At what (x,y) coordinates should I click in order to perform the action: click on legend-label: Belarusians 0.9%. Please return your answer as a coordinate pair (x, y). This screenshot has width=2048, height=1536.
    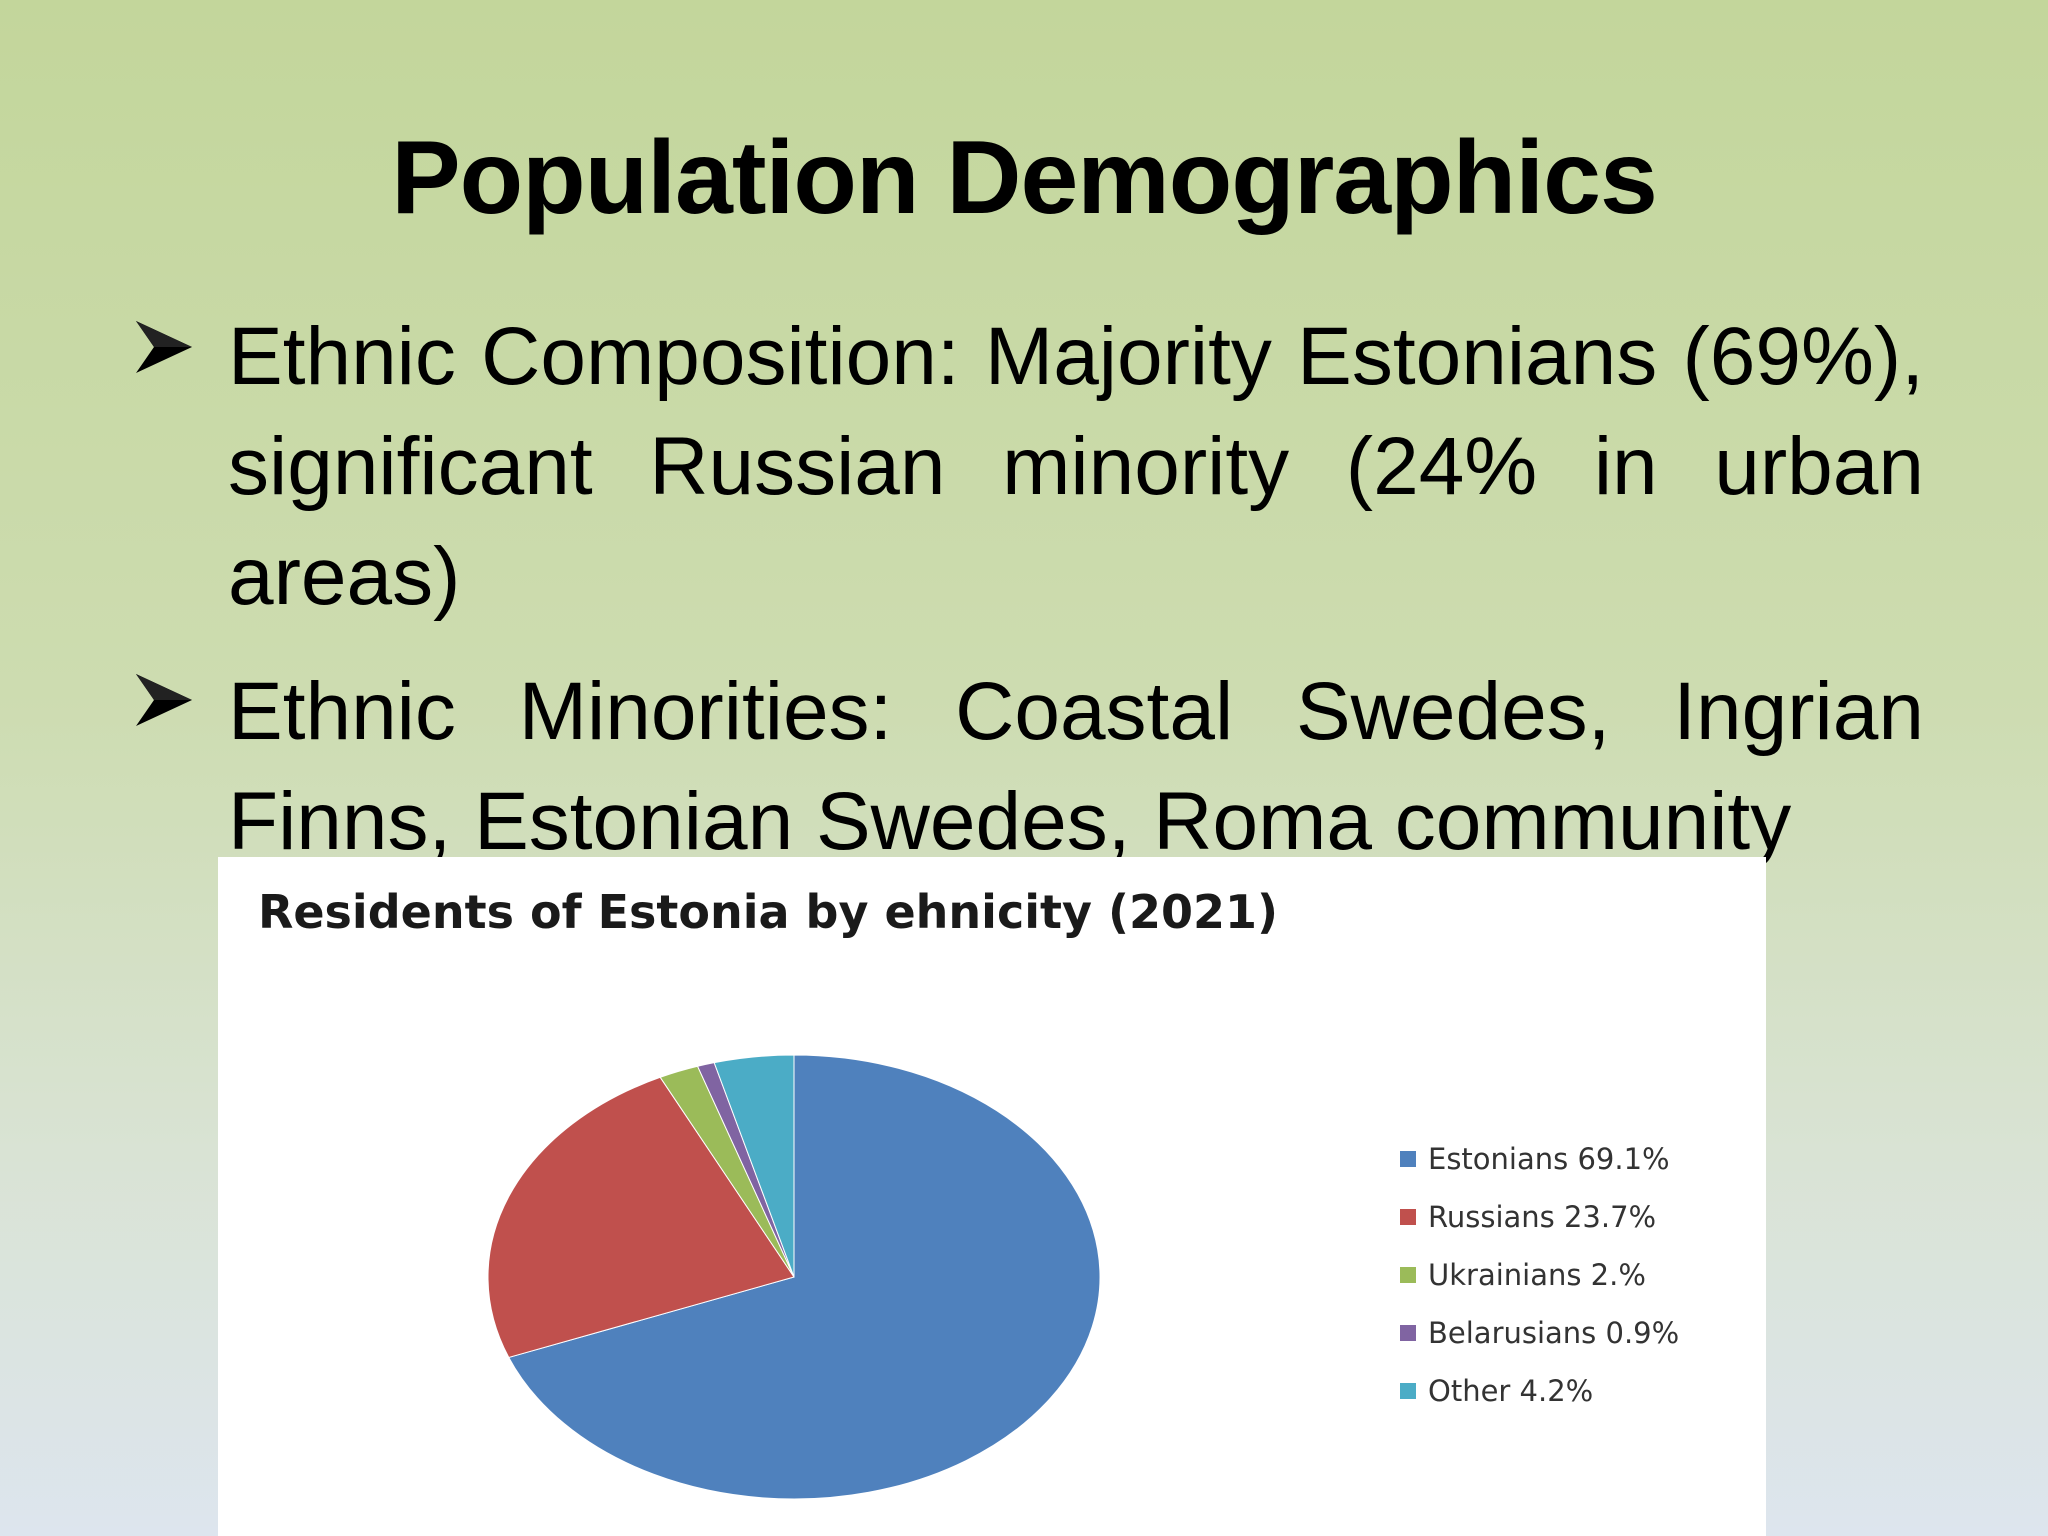
    Looking at the image, I should click on (1554, 1333).